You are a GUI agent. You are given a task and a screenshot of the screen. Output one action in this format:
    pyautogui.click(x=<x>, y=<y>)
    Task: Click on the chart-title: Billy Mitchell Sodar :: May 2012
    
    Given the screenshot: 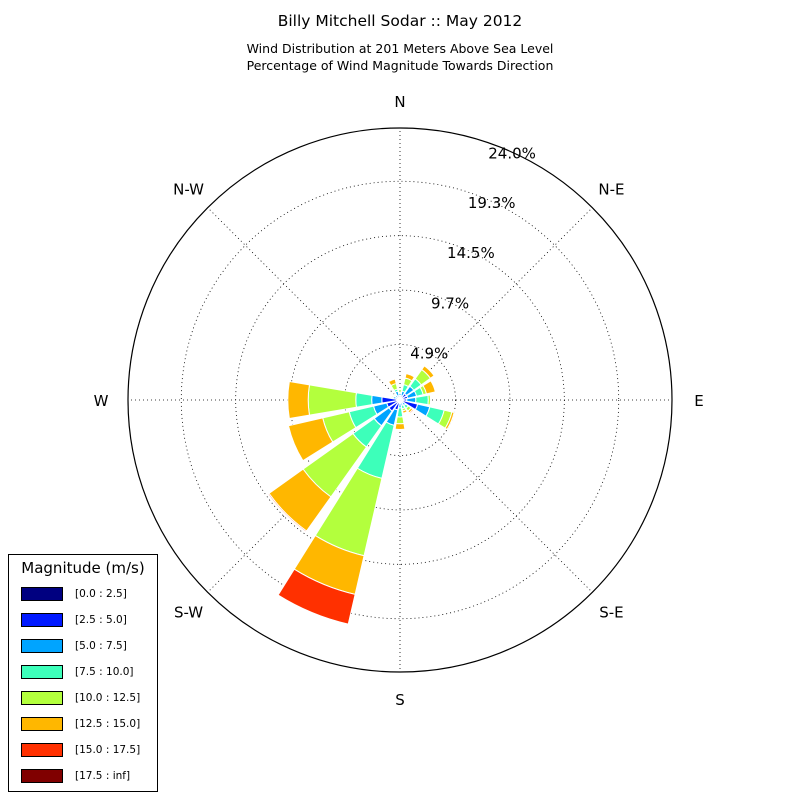 What is the action you would take?
    pyautogui.click(x=400, y=21)
    